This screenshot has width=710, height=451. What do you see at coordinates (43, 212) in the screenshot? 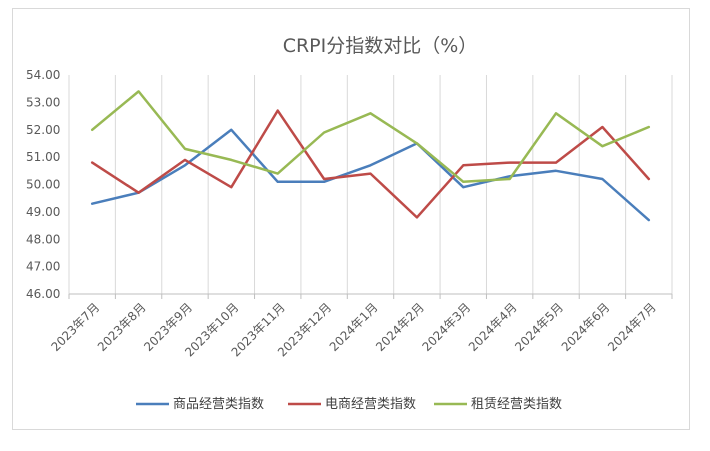
I see `y-tick-label: 49.00` at bounding box center [43, 212].